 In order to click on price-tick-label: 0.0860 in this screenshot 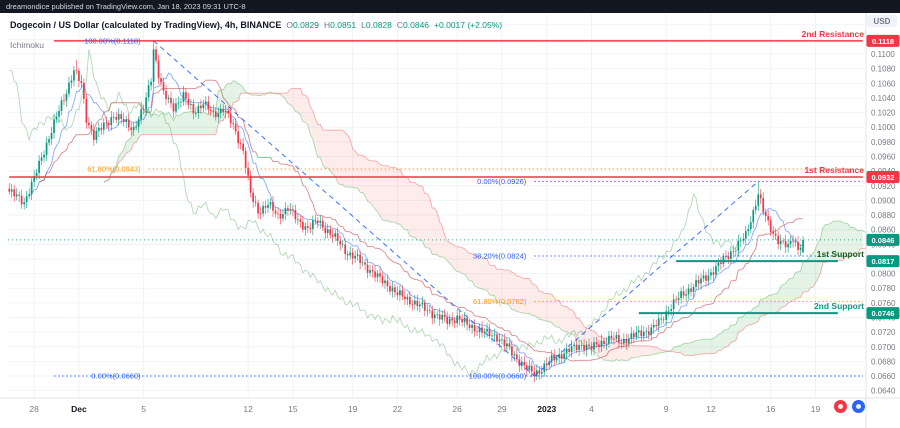, I will do `click(883, 230)`.